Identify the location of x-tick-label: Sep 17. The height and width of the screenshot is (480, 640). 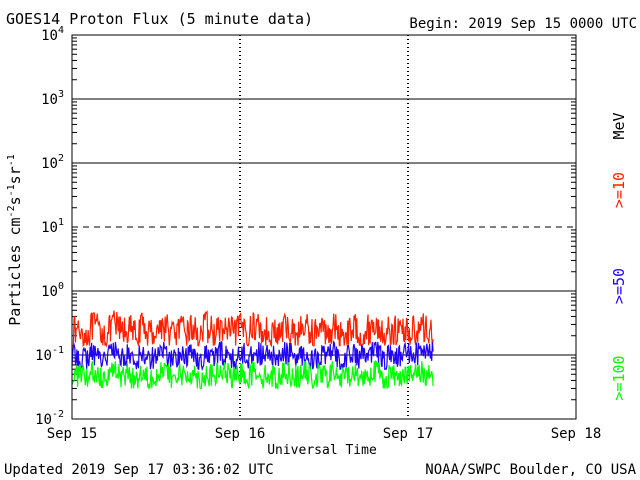
(408, 434).